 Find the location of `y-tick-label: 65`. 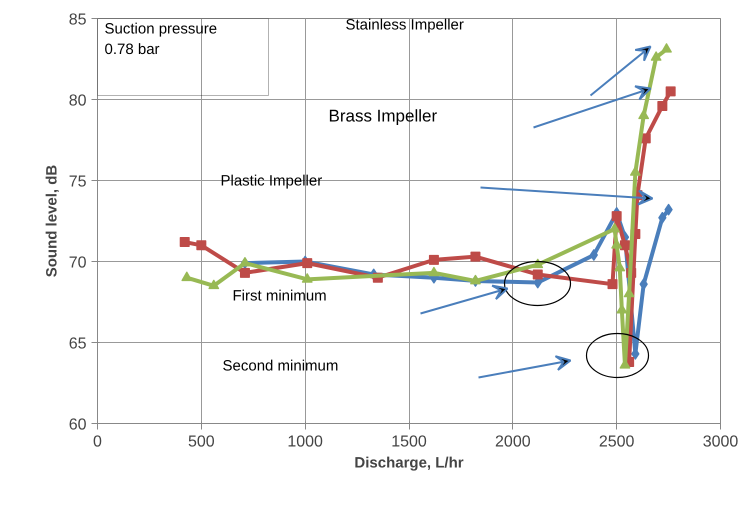

y-tick-label: 65 is located at coordinates (77, 344).